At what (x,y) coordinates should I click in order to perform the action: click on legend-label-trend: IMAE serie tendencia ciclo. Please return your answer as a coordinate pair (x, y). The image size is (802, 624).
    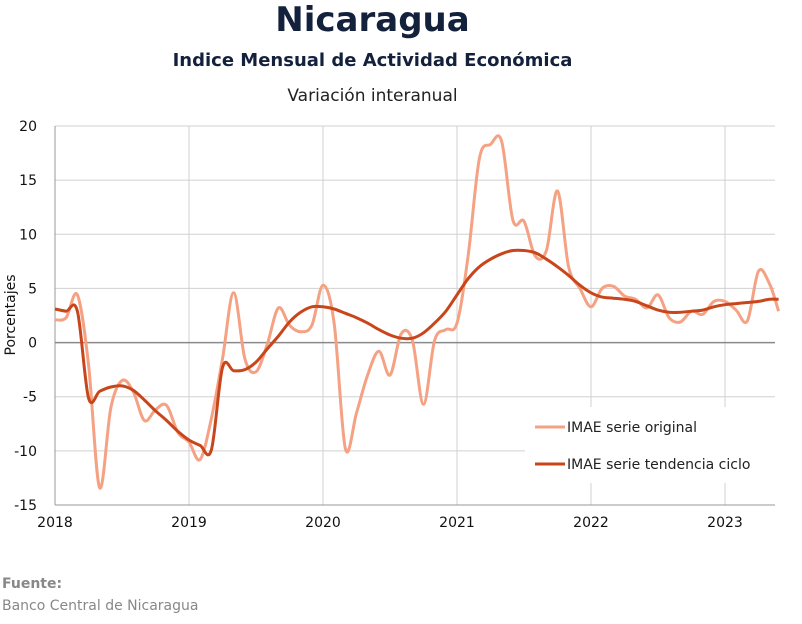
    Looking at the image, I should click on (658, 465).